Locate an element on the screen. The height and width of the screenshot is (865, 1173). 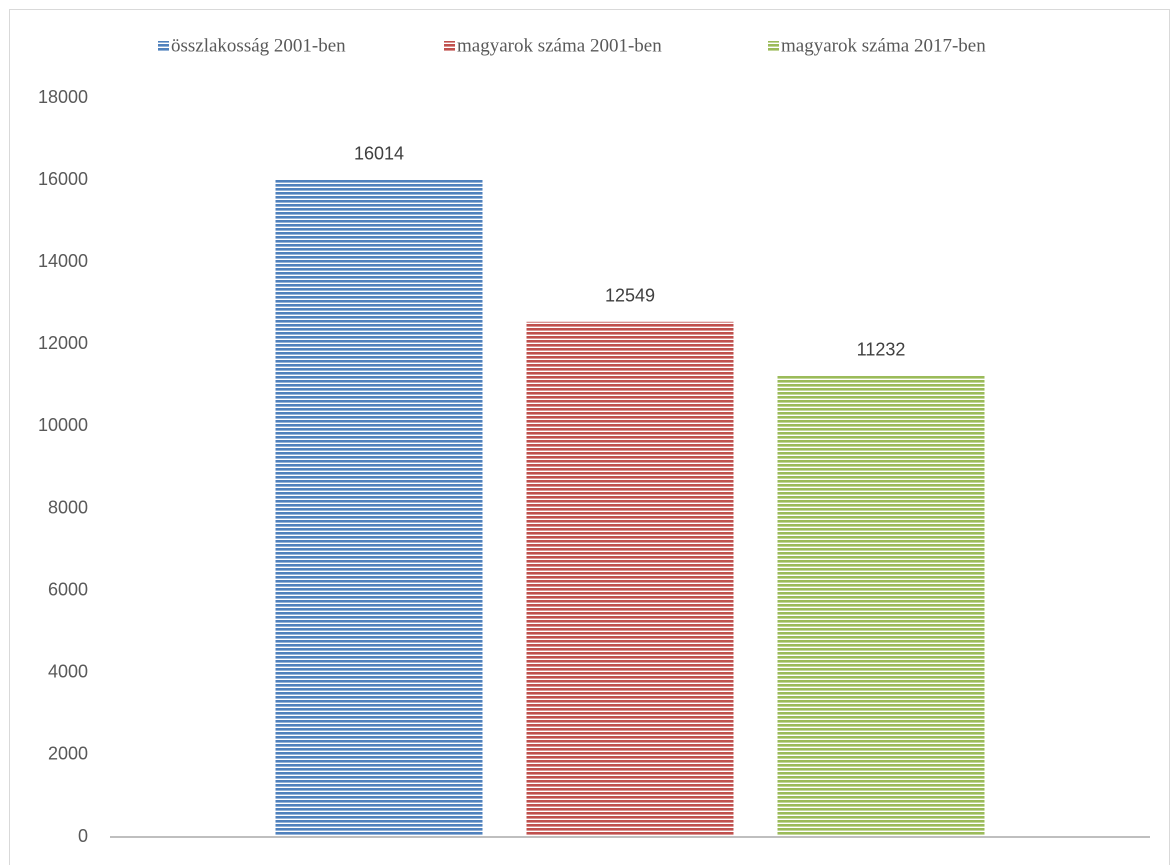
y-tick-label: 16000 is located at coordinates (63, 179).